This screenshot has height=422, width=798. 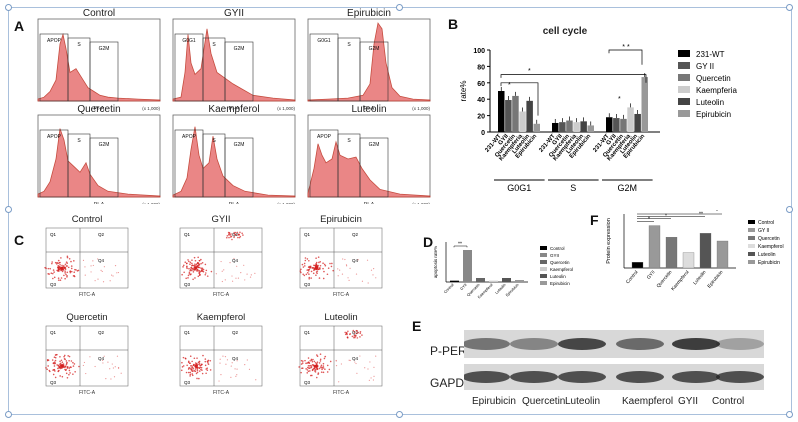 I want to click on histogram-2: Epirubicin G0G1 S G2M PI-A (x 1,000), so click(x=368, y=60).